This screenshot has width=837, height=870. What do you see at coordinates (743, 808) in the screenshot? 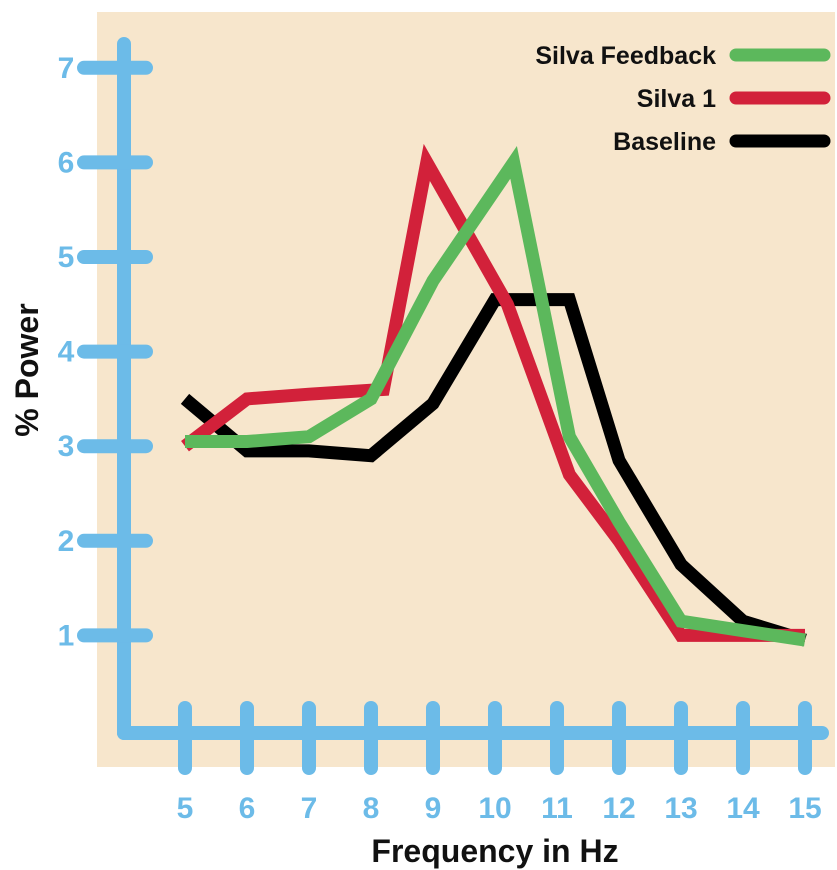
I see `x-tick-label: 14` at bounding box center [743, 808].